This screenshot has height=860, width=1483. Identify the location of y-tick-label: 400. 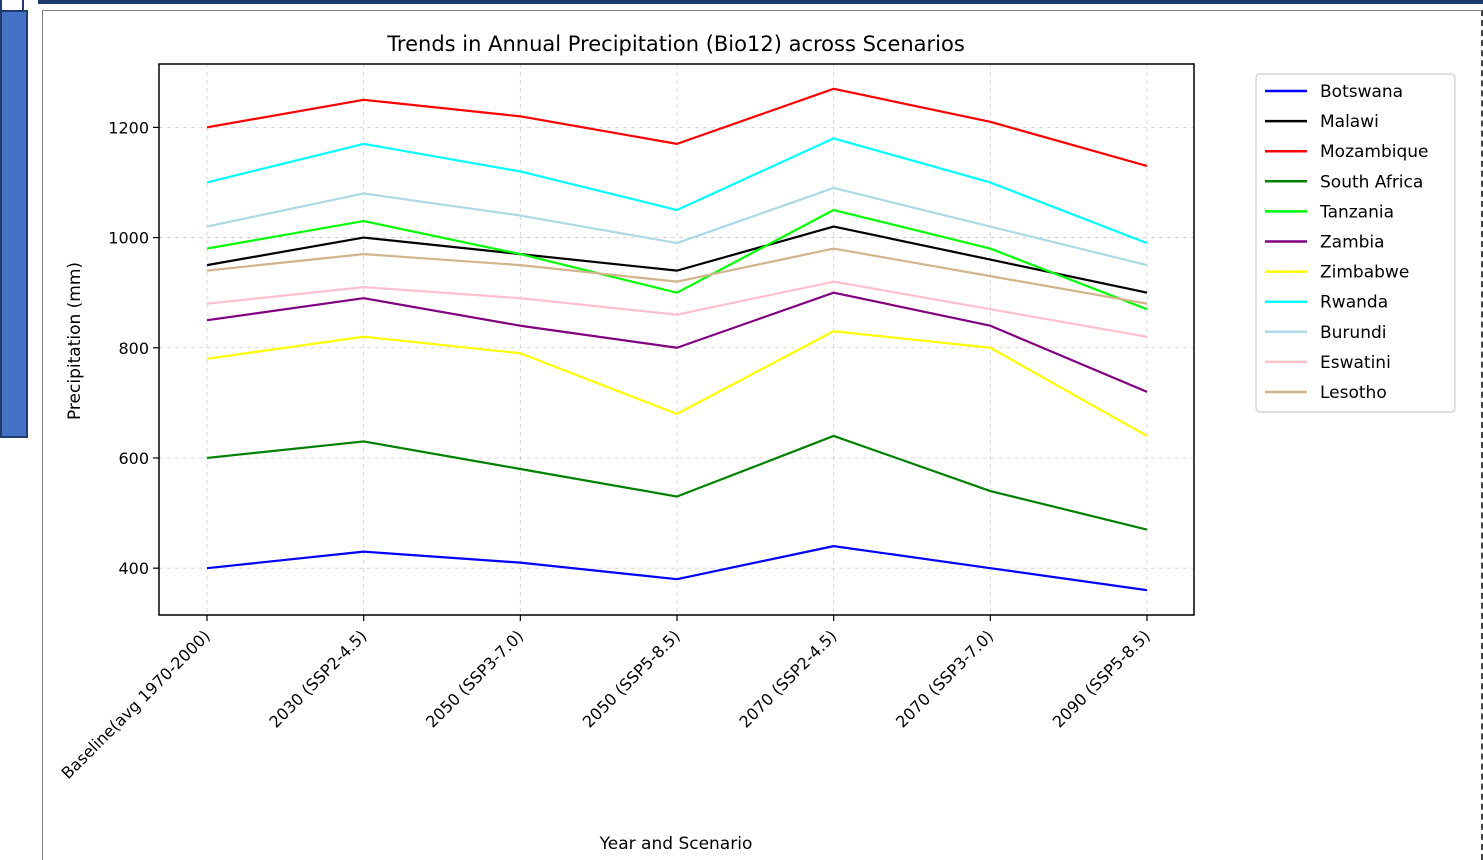
(133, 568).